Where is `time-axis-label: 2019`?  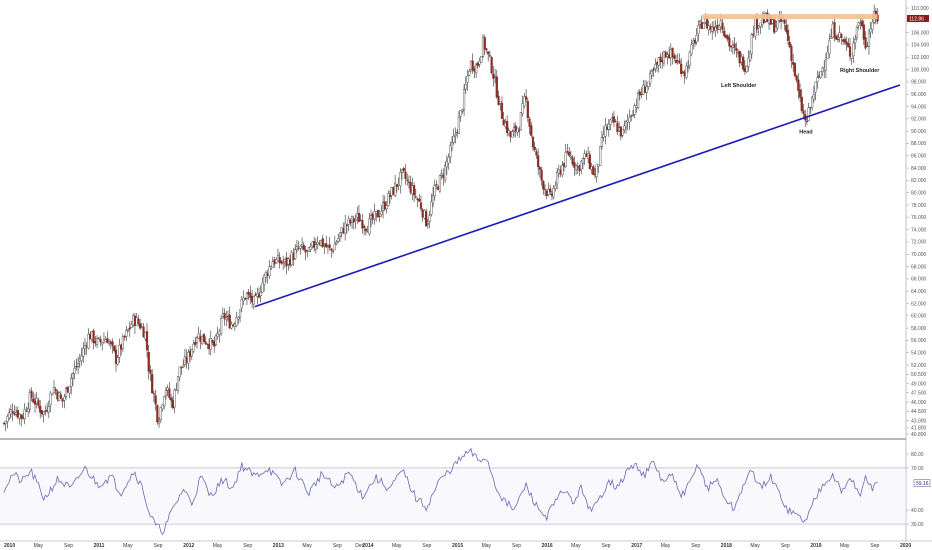
time-axis-label: 2019 is located at coordinates (815, 546).